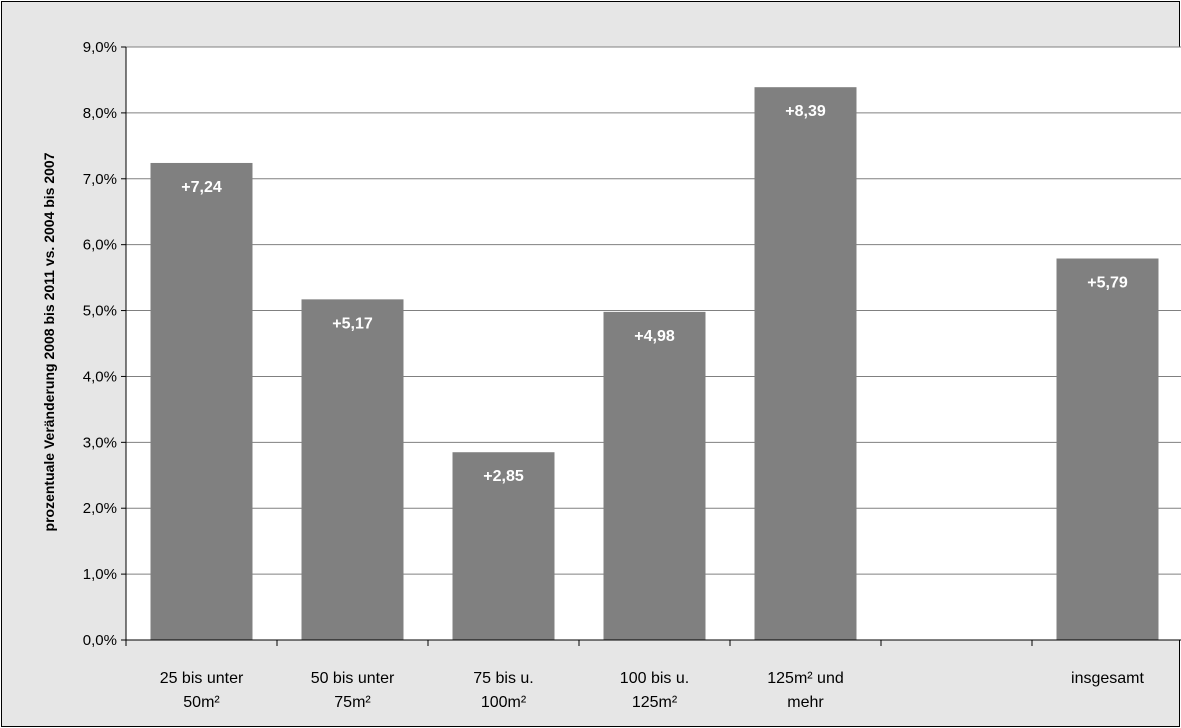  What do you see at coordinates (100, 442) in the screenshot?
I see `y-tick-label: 3,0%` at bounding box center [100, 442].